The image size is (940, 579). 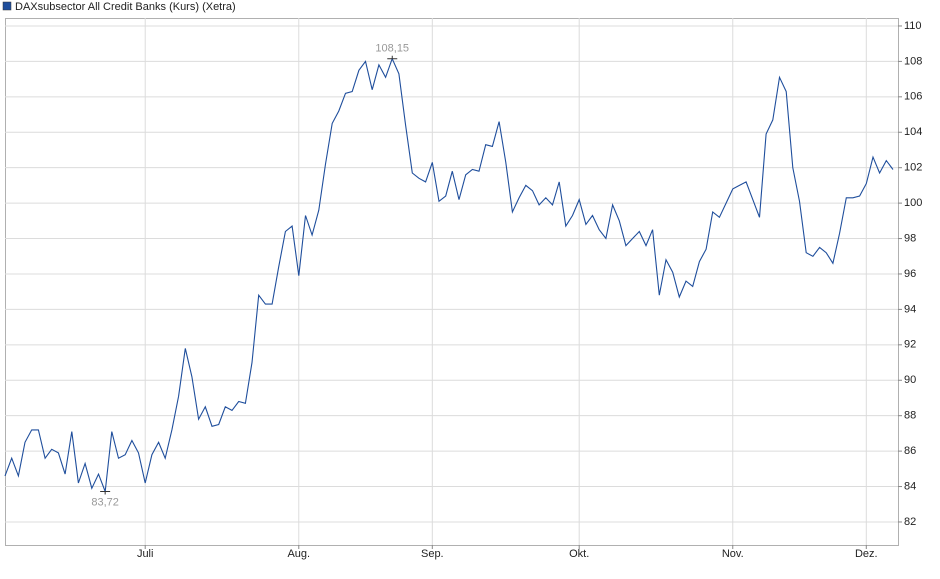 What do you see at coordinates (910, 380) in the screenshot?
I see `y-tick-label: 90` at bounding box center [910, 380].